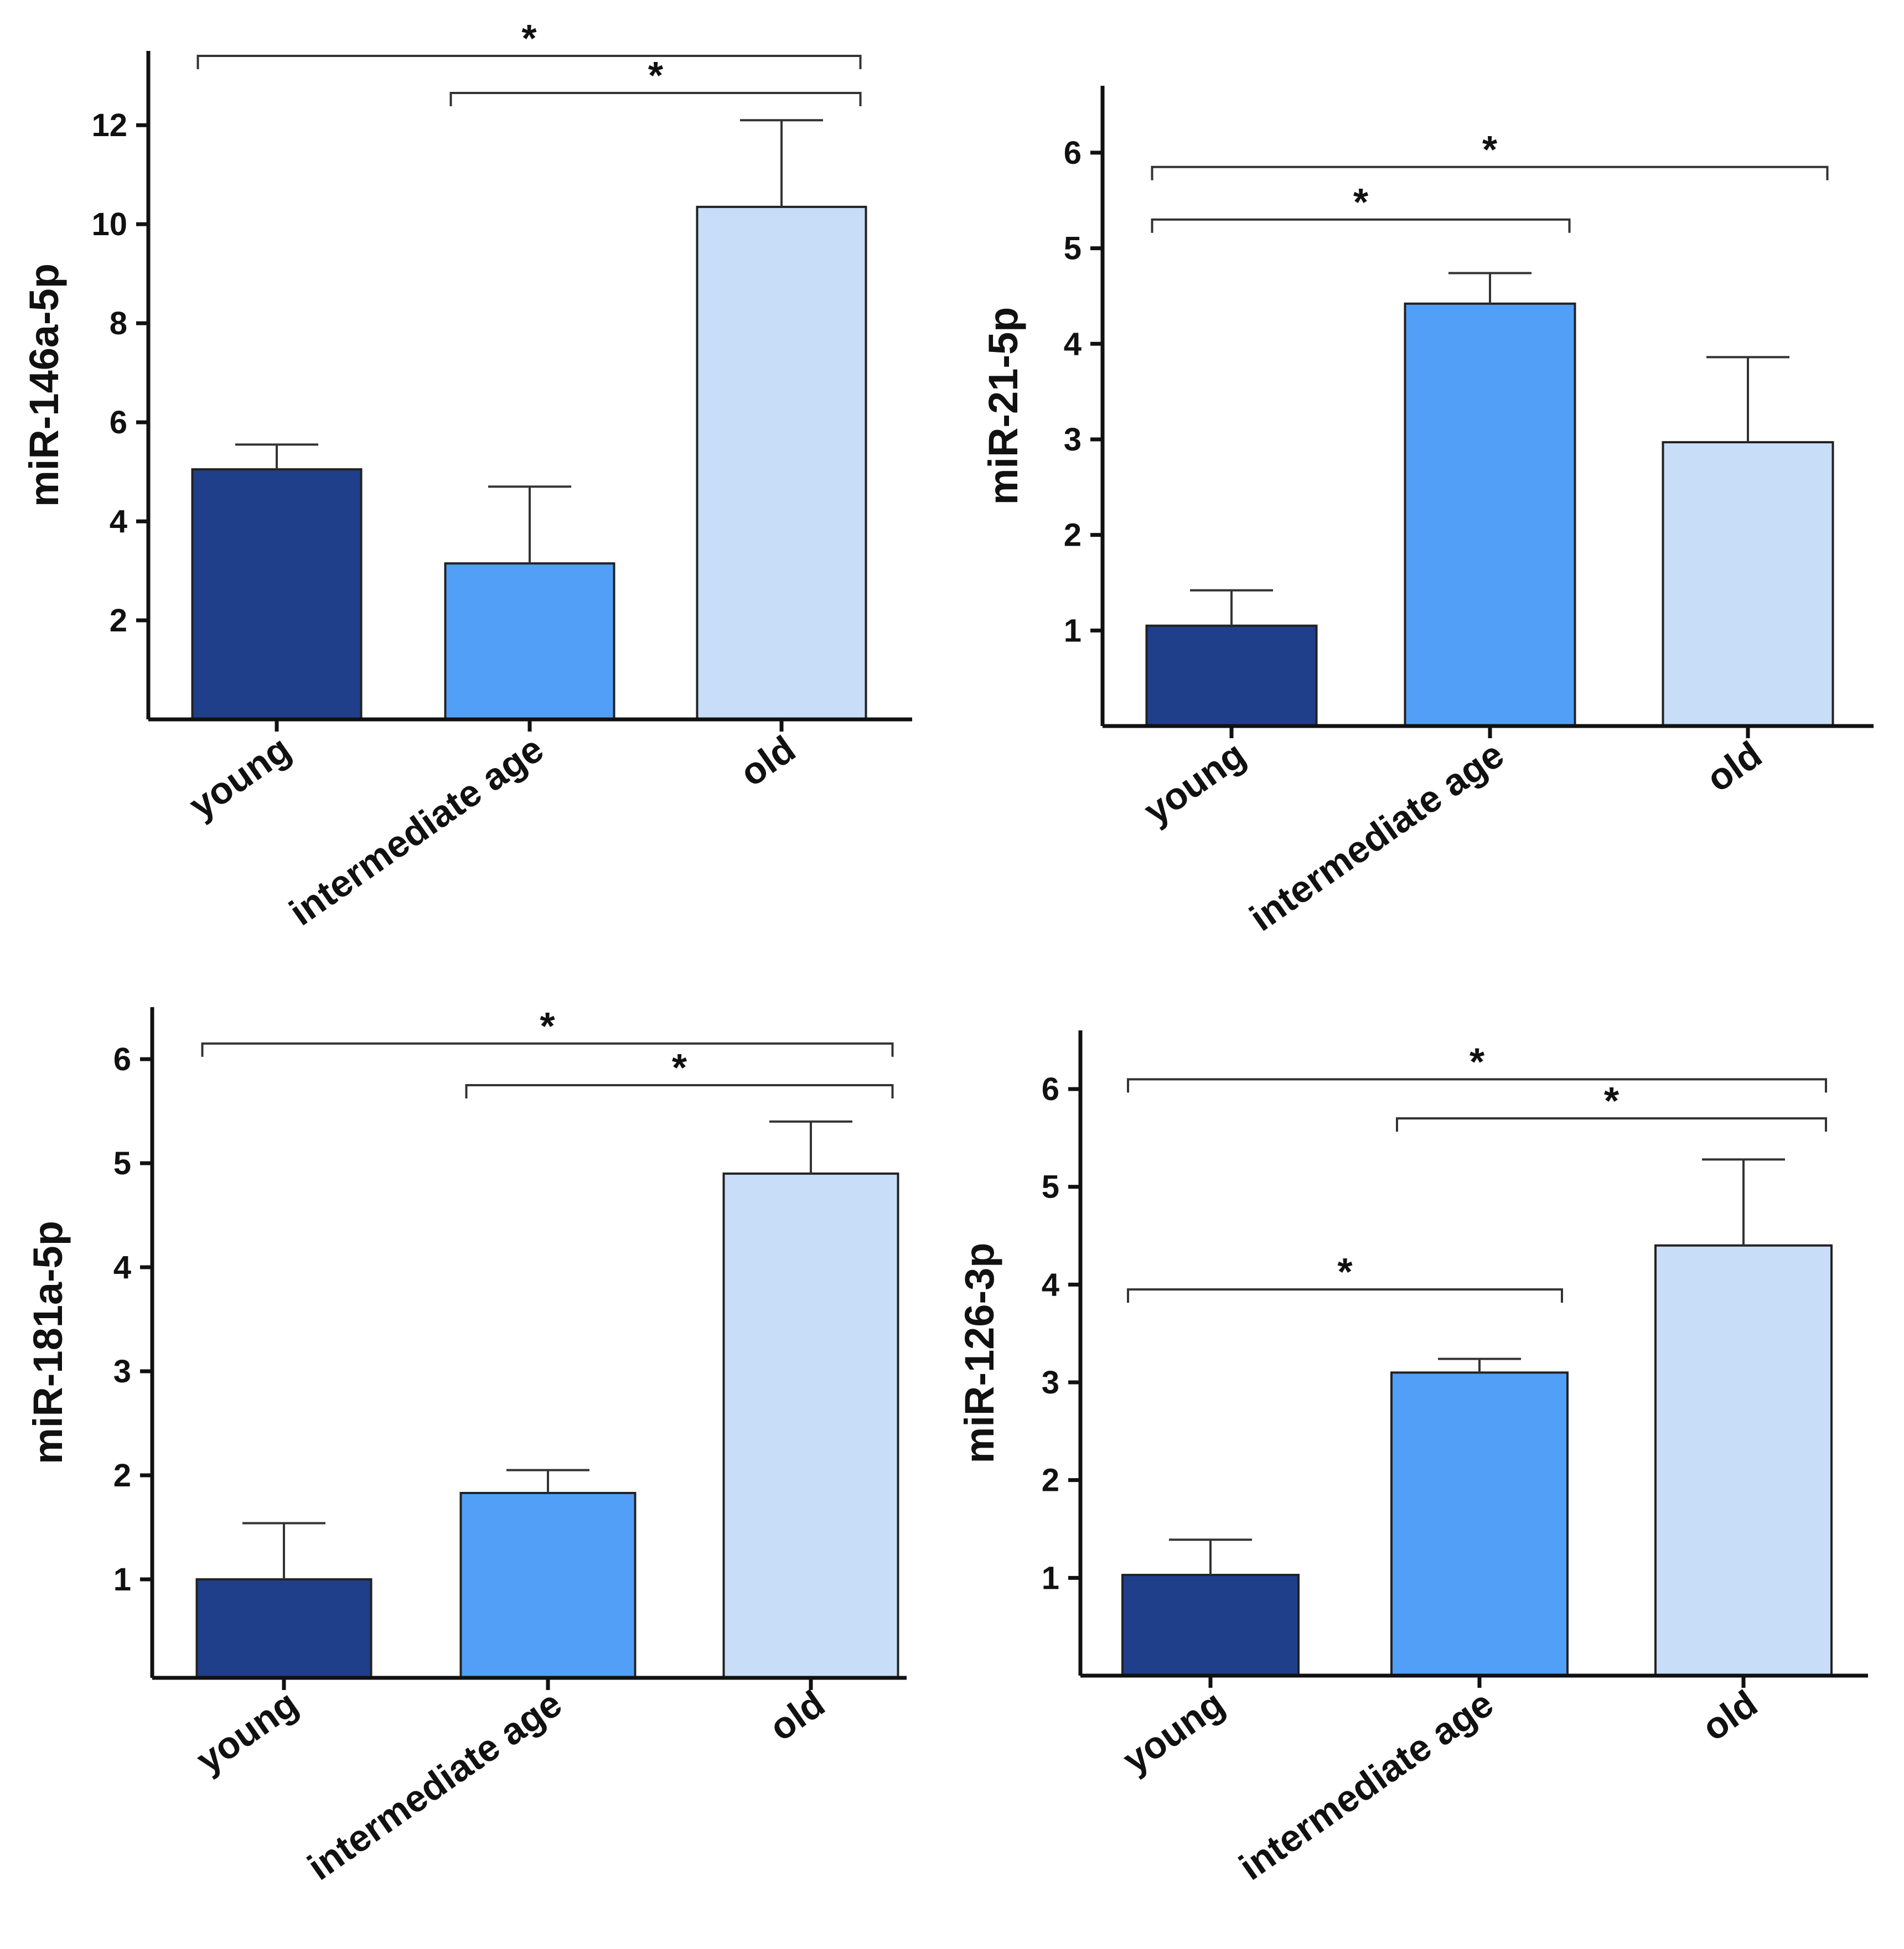 Image resolution: width=1904 pixels, height=1949 pixels. What do you see at coordinates (109, 125) in the screenshot?
I see `y-tick-label: 12` at bounding box center [109, 125].